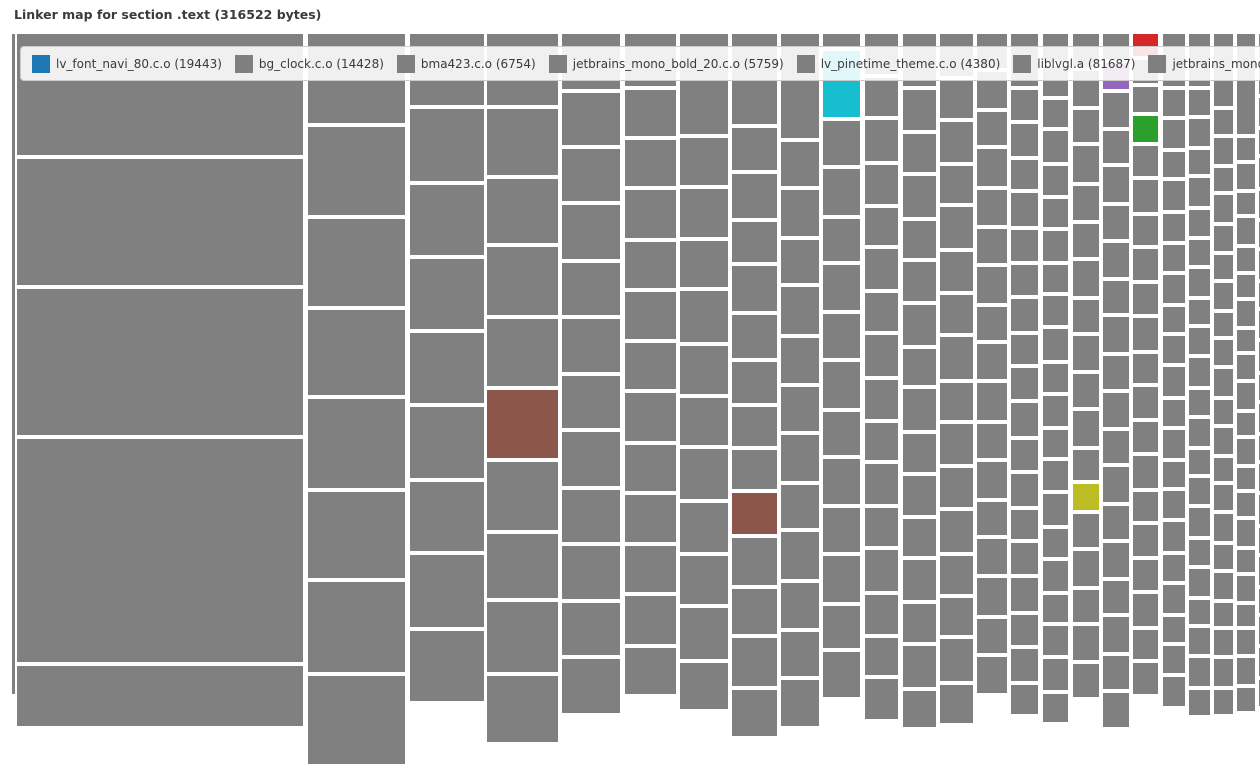 The width and height of the screenshot is (1260, 764). What do you see at coordinates (309, 63) in the screenshot?
I see `legend-item: bg_clock.c.o (14428)` at bounding box center [309, 63].